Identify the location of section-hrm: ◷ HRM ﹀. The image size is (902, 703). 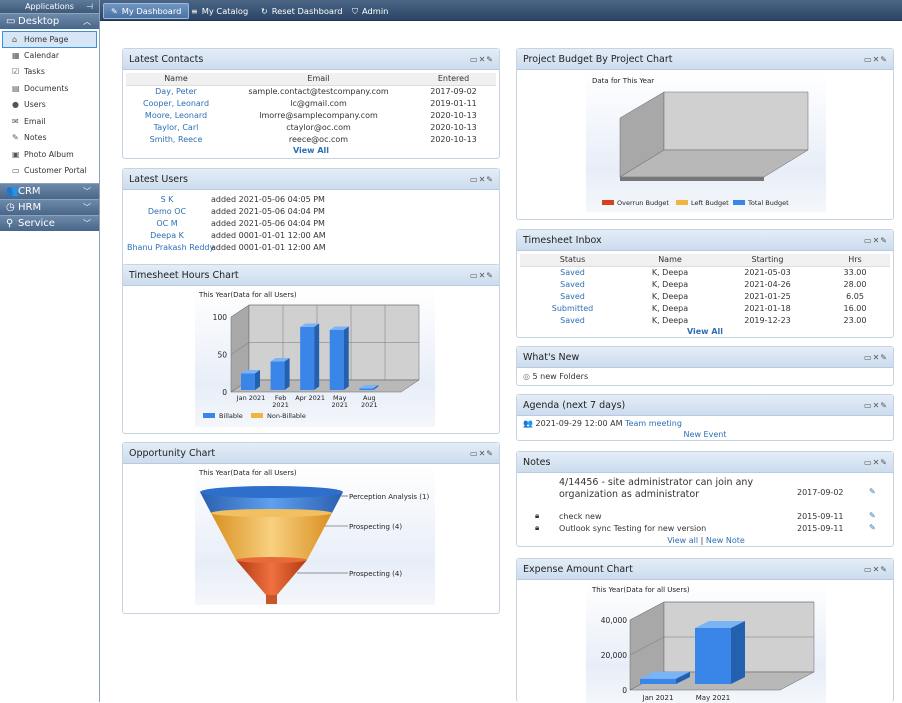
(49, 206).